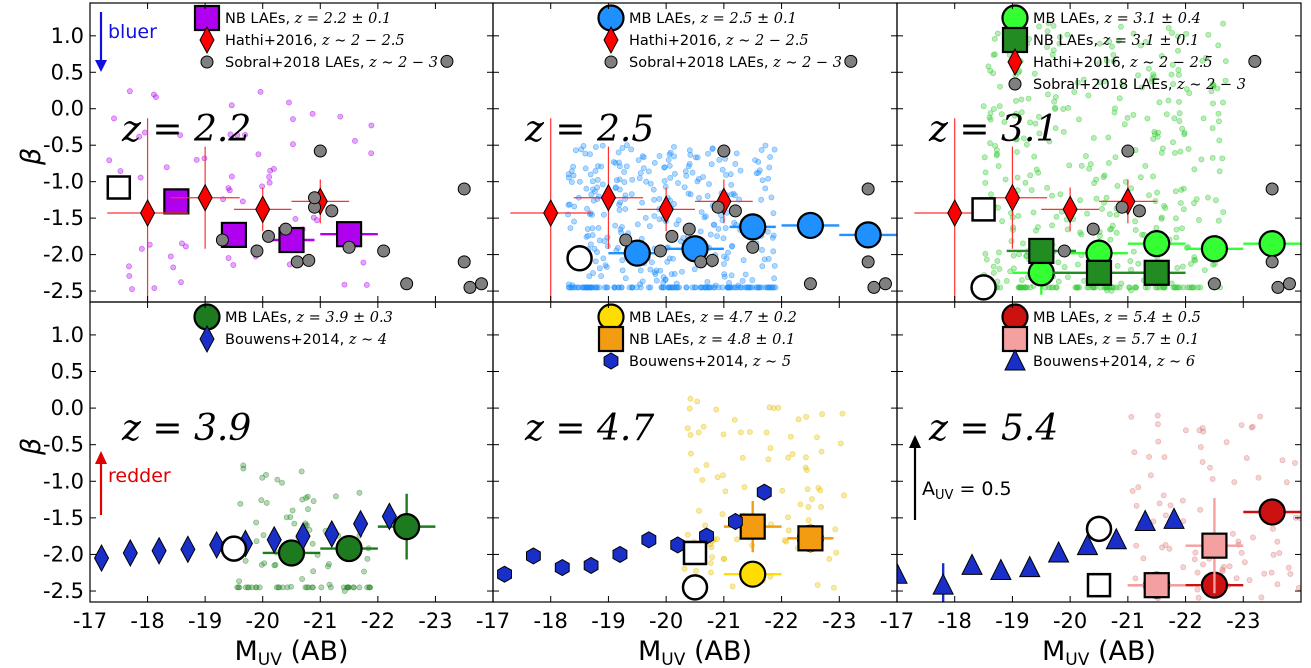 The image size is (1311, 668). What do you see at coordinates (1012, 197) in the screenshot?
I see `point-hathi-2016` at bounding box center [1012, 197].